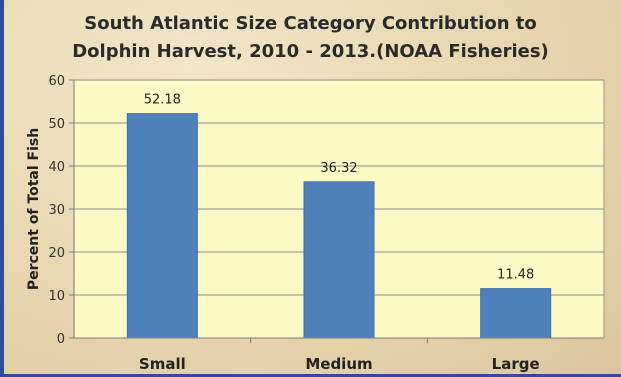 Image resolution: width=621 pixels, height=377 pixels. Describe the element at coordinates (162, 364) in the screenshot. I see `x-tick-label: Small` at that location.